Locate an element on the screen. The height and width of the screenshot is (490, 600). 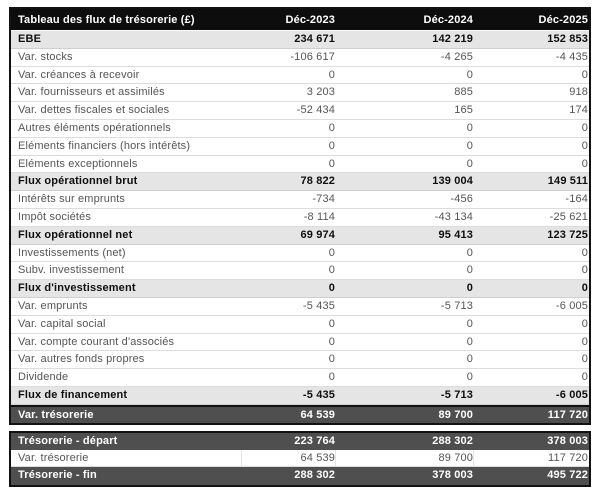
table-row: Flux d'investissement 0 0 0 is located at coordinates (300, 289).